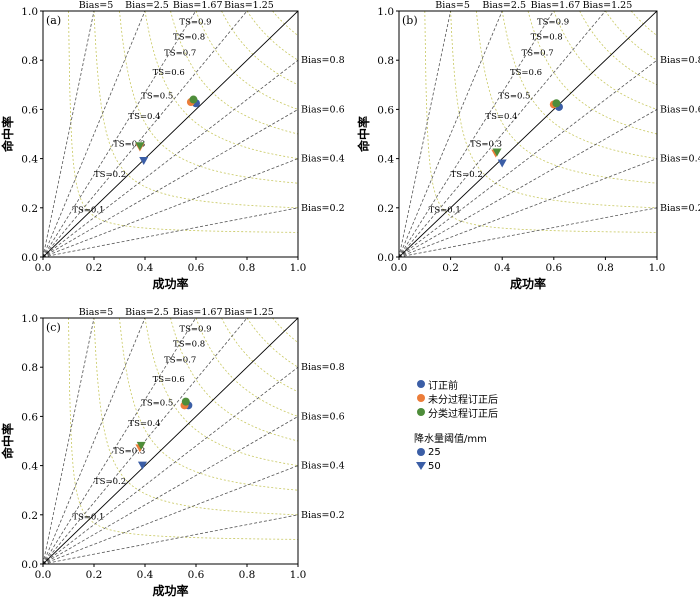 Image resolution: width=700 pixels, height=601 pixels. I want to click on legend-label-classified: 分类过程订正后, so click(463, 414).